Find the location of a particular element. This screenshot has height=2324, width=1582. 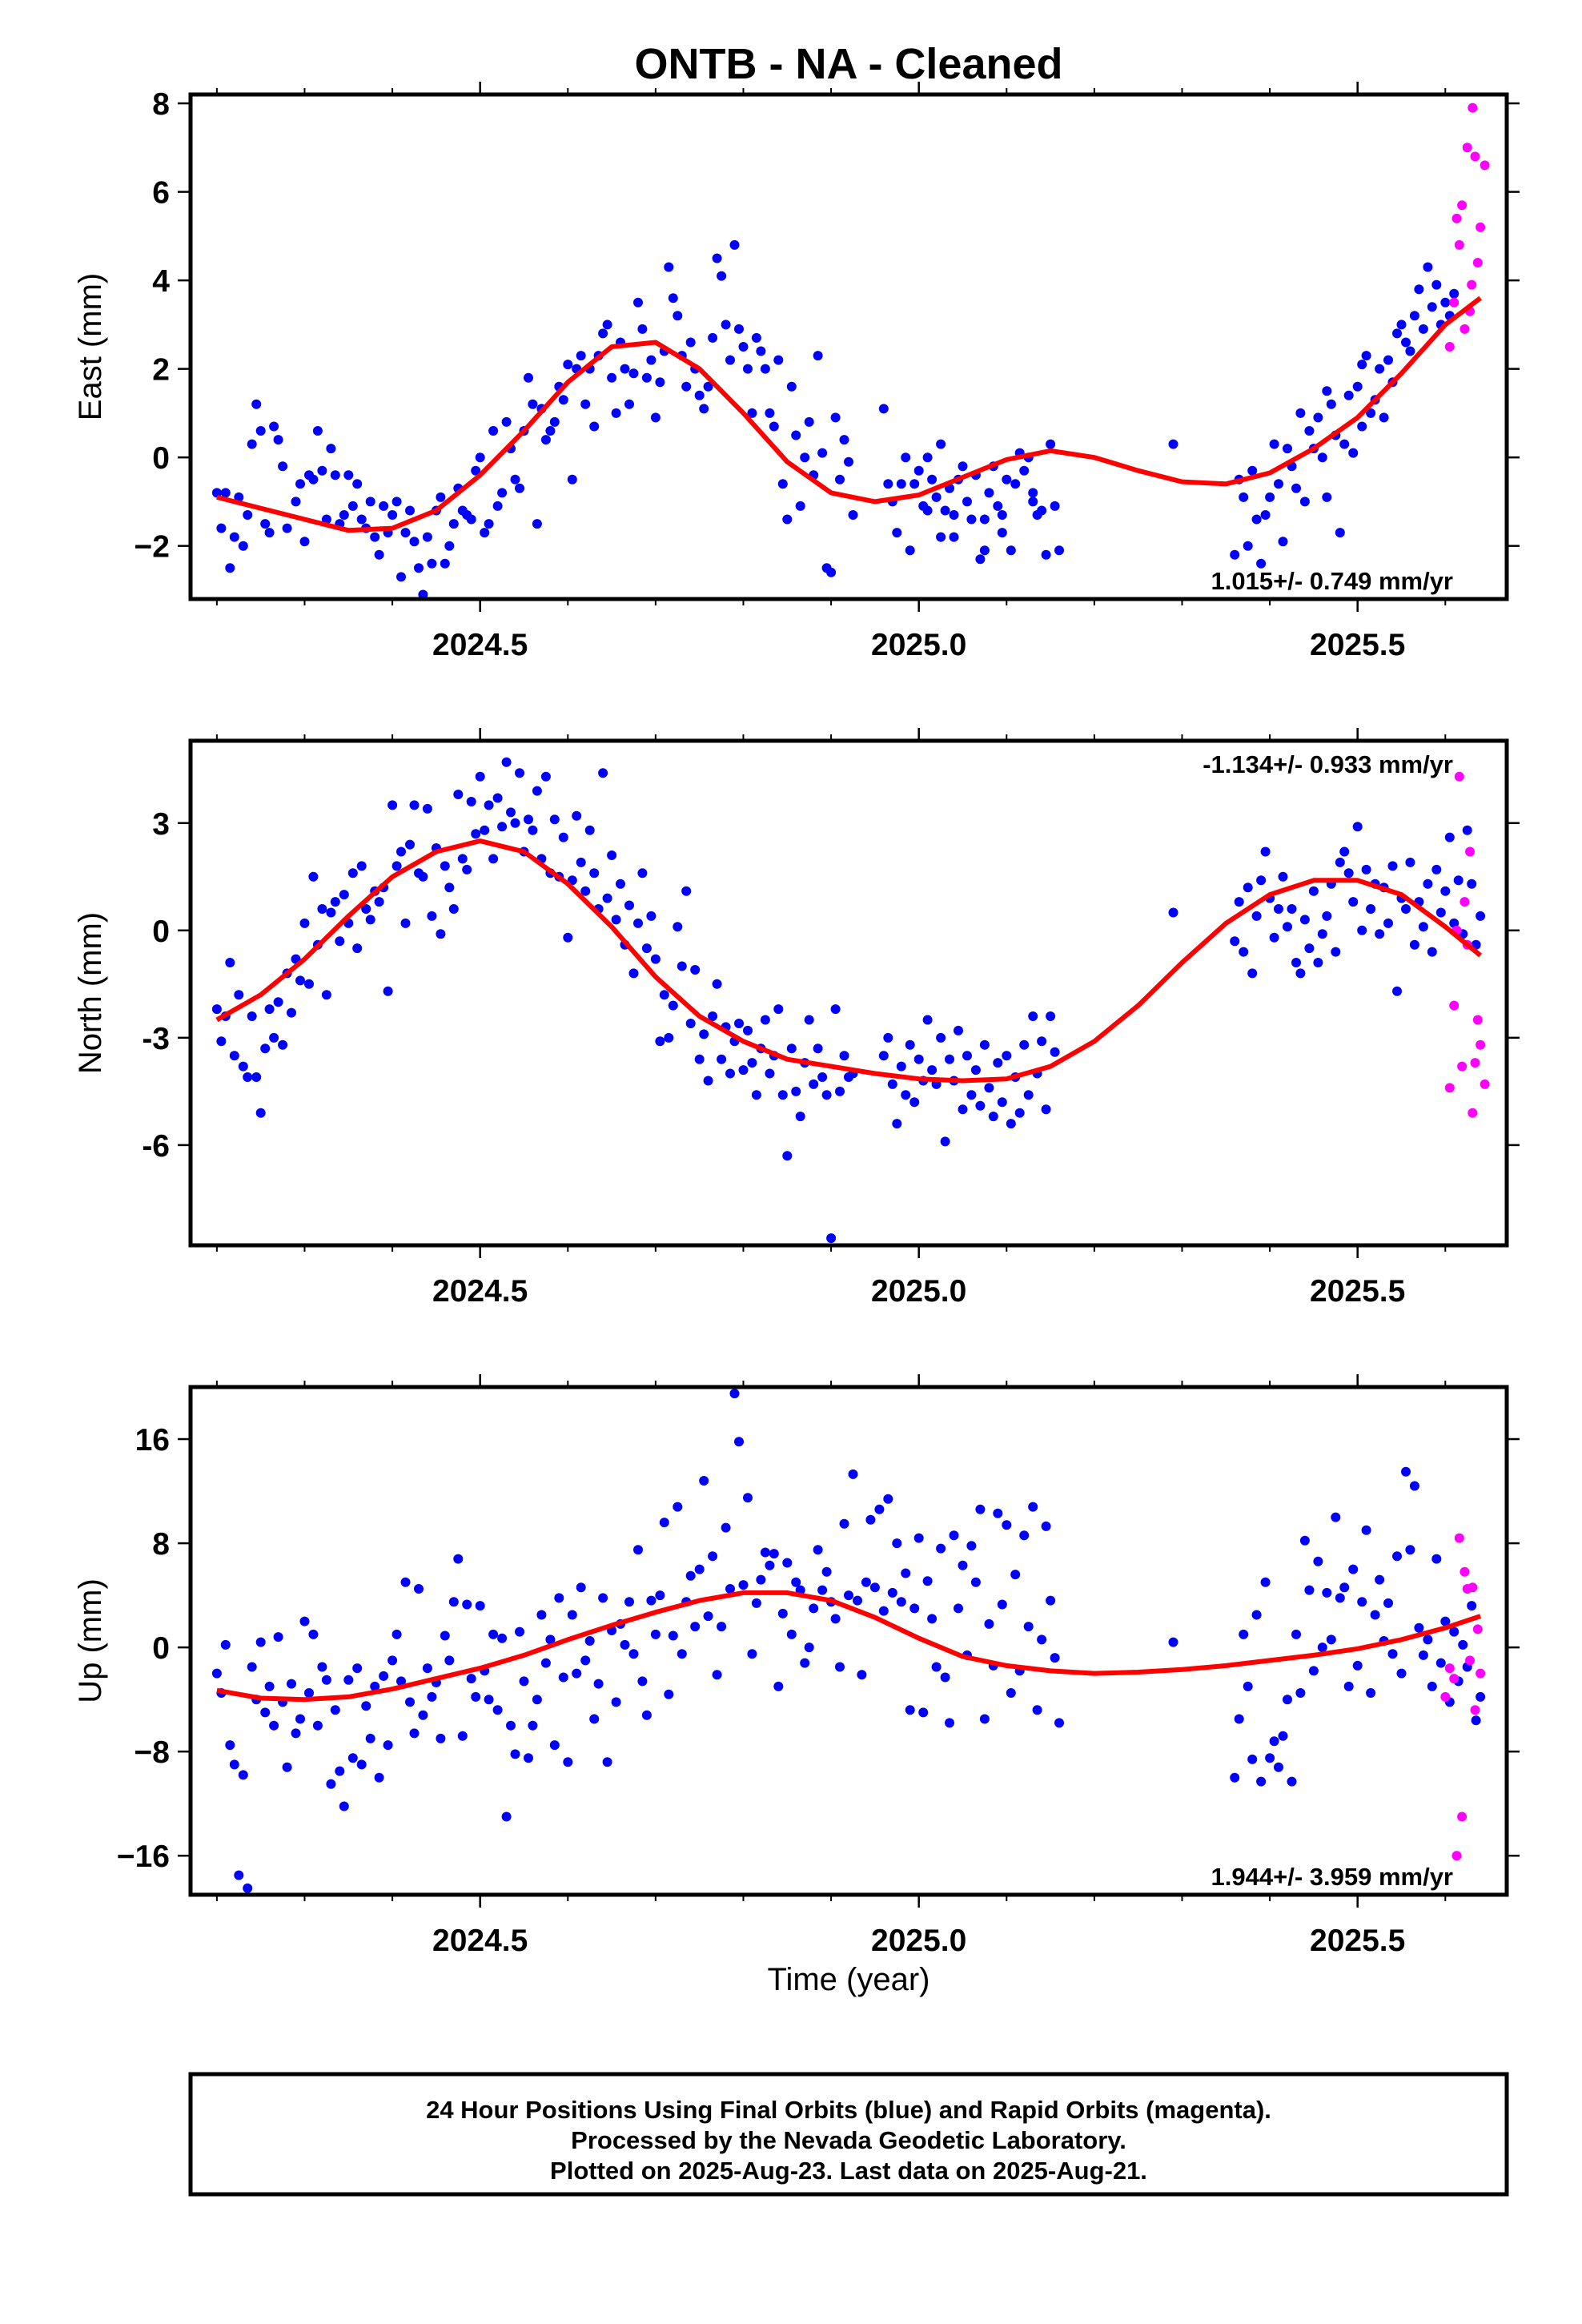

x-tick-label: 2025.5 is located at coordinates (1357, 1291).